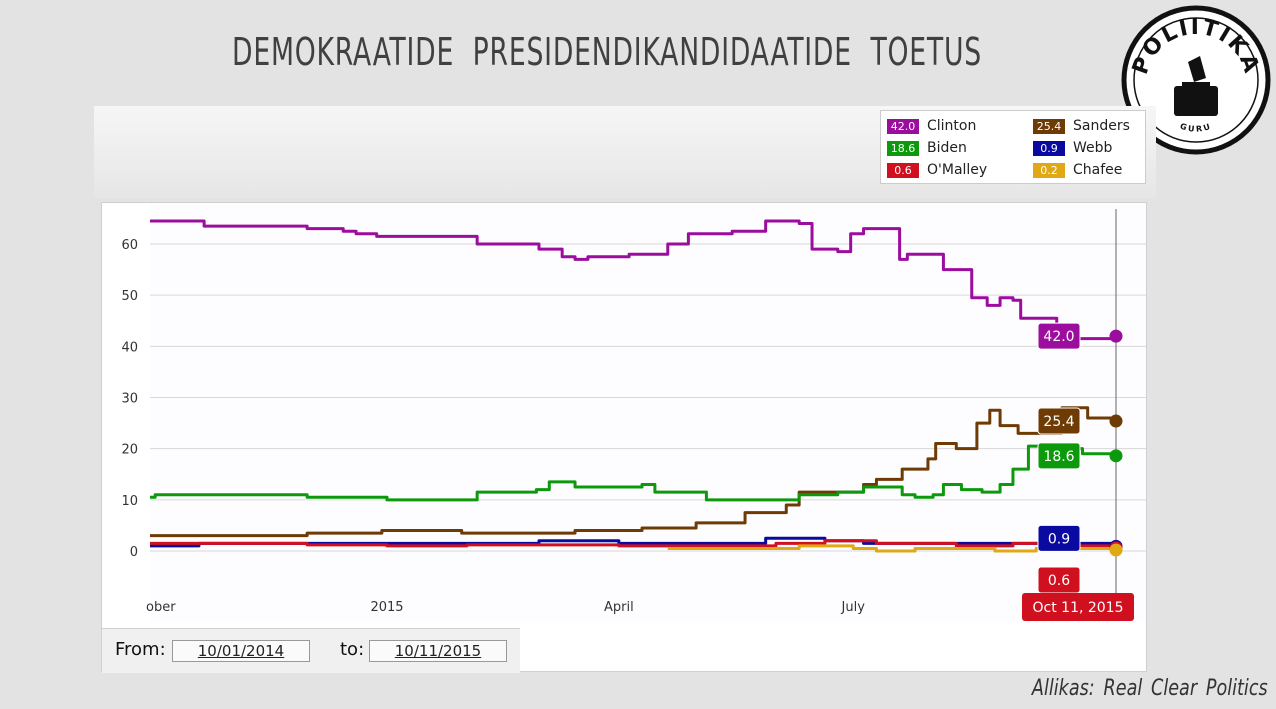 The height and width of the screenshot is (709, 1276). What do you see at coordinates (1196, 86) in the screenshot?
I see `ballot-box-icon` at bounding box center [1196, 86].